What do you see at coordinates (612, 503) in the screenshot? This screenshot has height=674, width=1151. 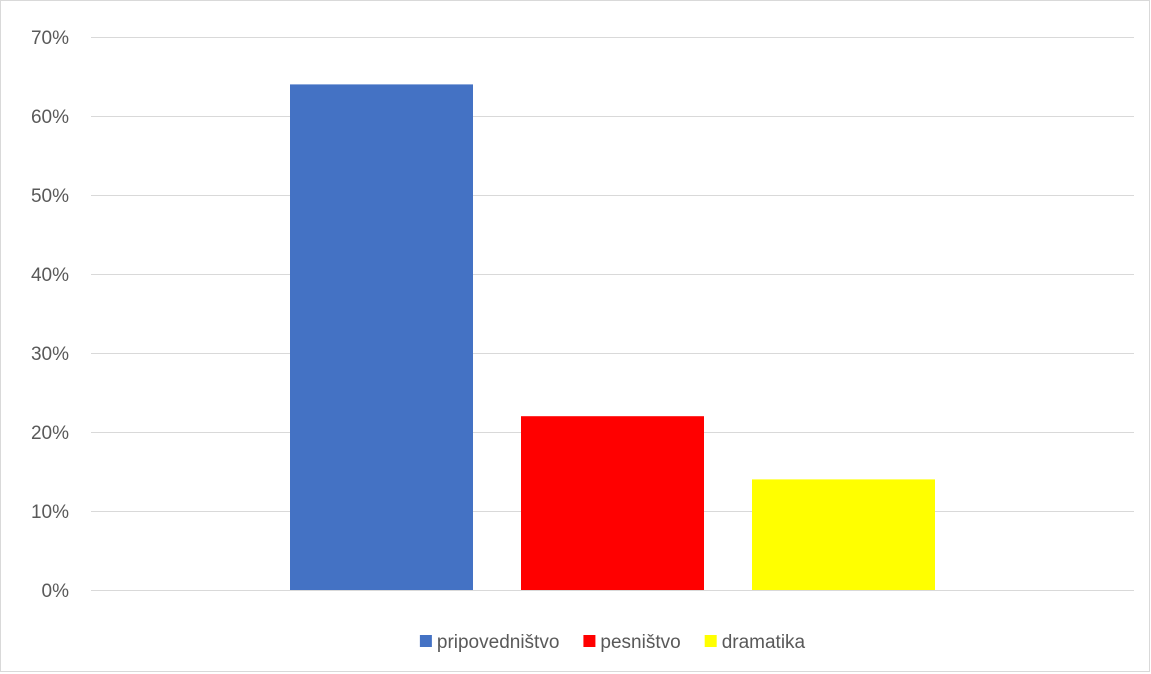 I see `bar-pesništvo` at bounding box center [612, 503].